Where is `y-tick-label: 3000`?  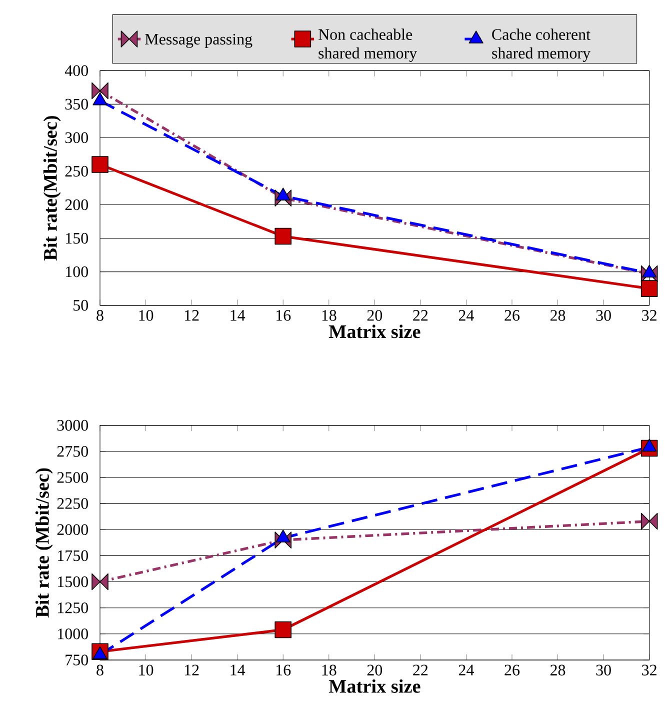
y-tick-label: 3000 is located at coordinates (72, 425).